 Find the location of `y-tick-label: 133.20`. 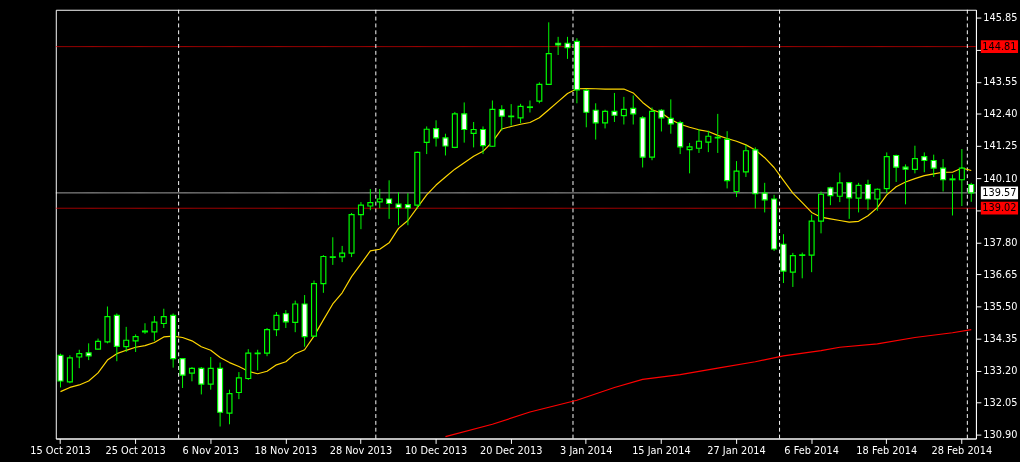

y-tick-label: 133.20 is located at coordinates (1000, 371).